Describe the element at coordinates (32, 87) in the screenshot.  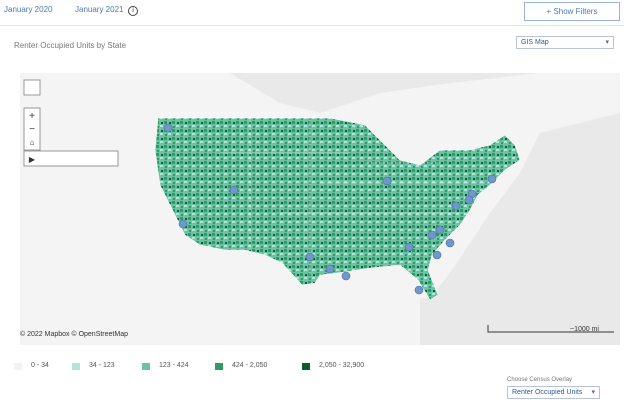
I see `search-tool` at that location.